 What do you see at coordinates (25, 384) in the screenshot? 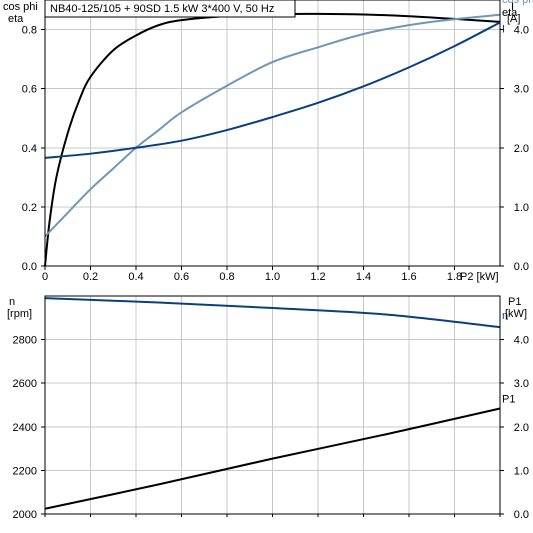
I see `bottom-left-tick-label: 2600` at bounding box center [25, 384].